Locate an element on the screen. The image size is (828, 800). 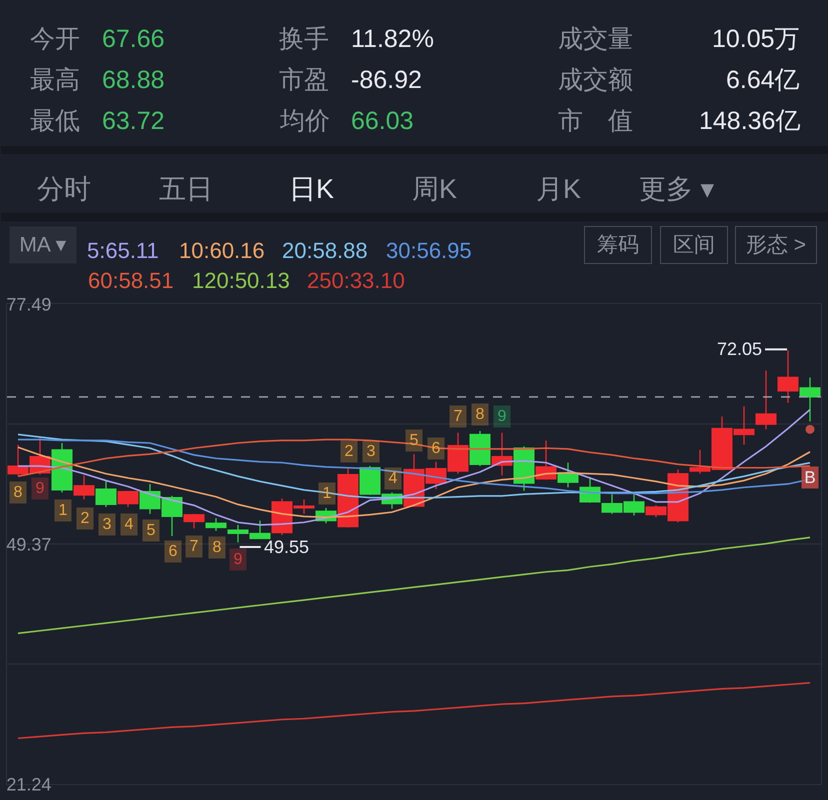
text: 成交量 is located at coordinates (595, 39).